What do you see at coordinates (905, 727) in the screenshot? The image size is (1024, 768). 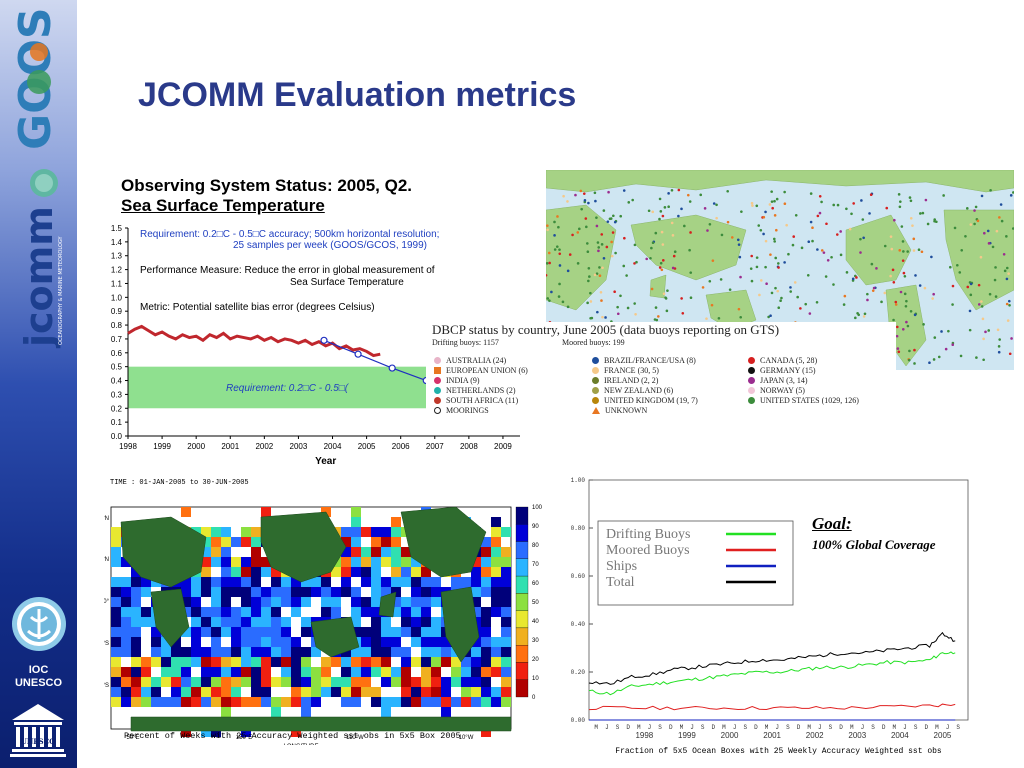 I see `month-tick-label: J` at bounding box center [905, 727].